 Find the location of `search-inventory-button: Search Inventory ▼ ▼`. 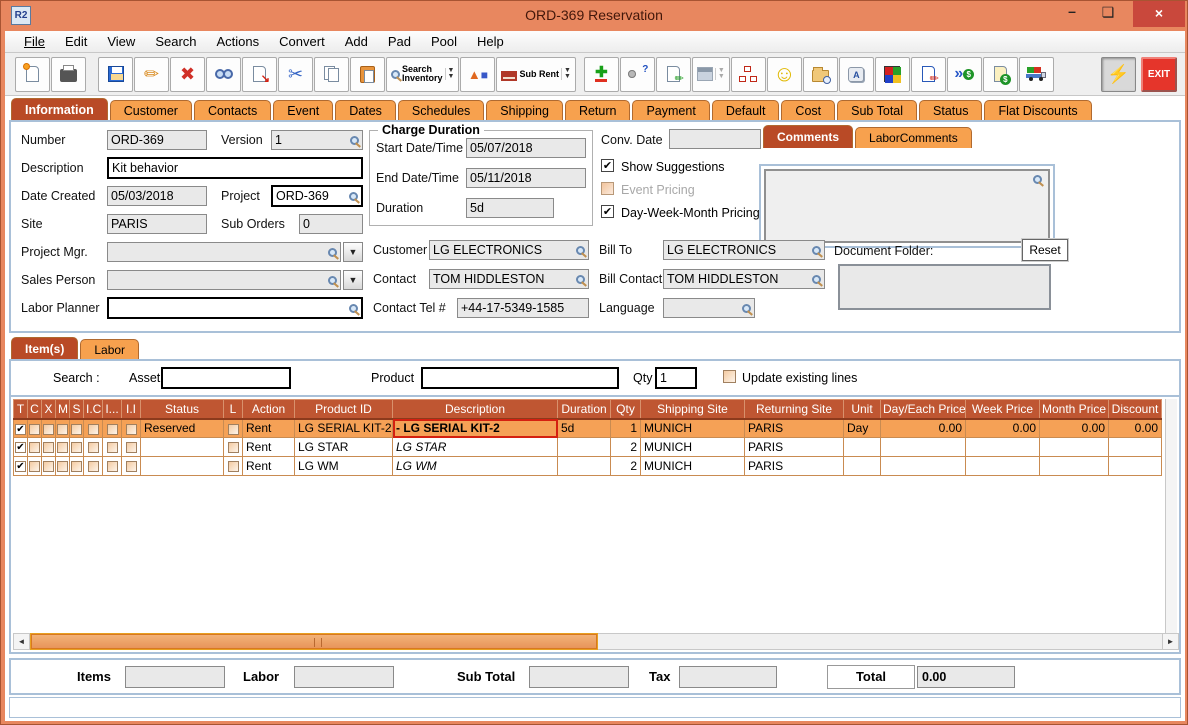

search-inventory-button: Search Inventory ▼ ▼ is located at coordinates (423, 74).